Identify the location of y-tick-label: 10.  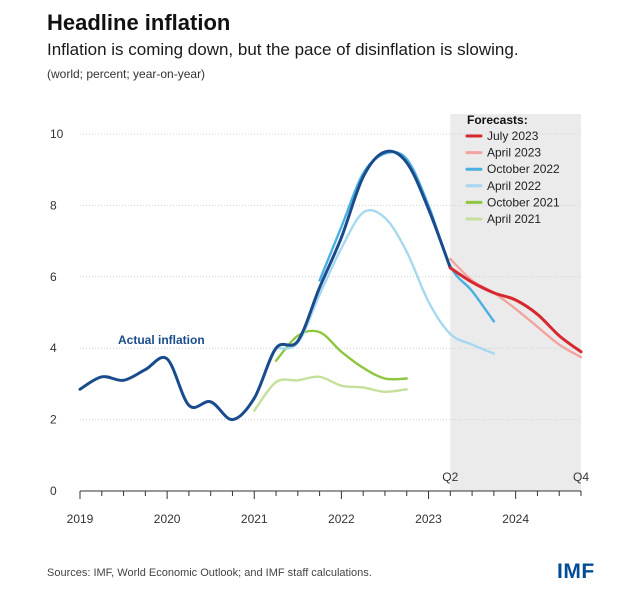
(57, 134).